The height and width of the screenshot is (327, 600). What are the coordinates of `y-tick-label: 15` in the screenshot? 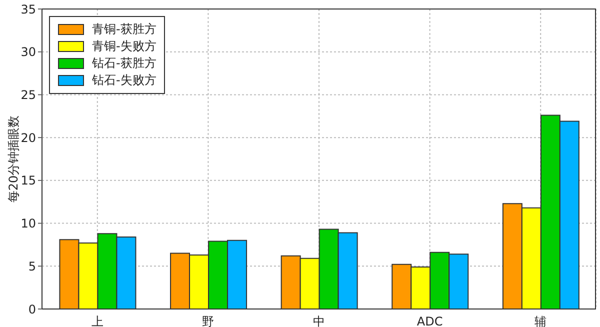 It's located at (28, 181).